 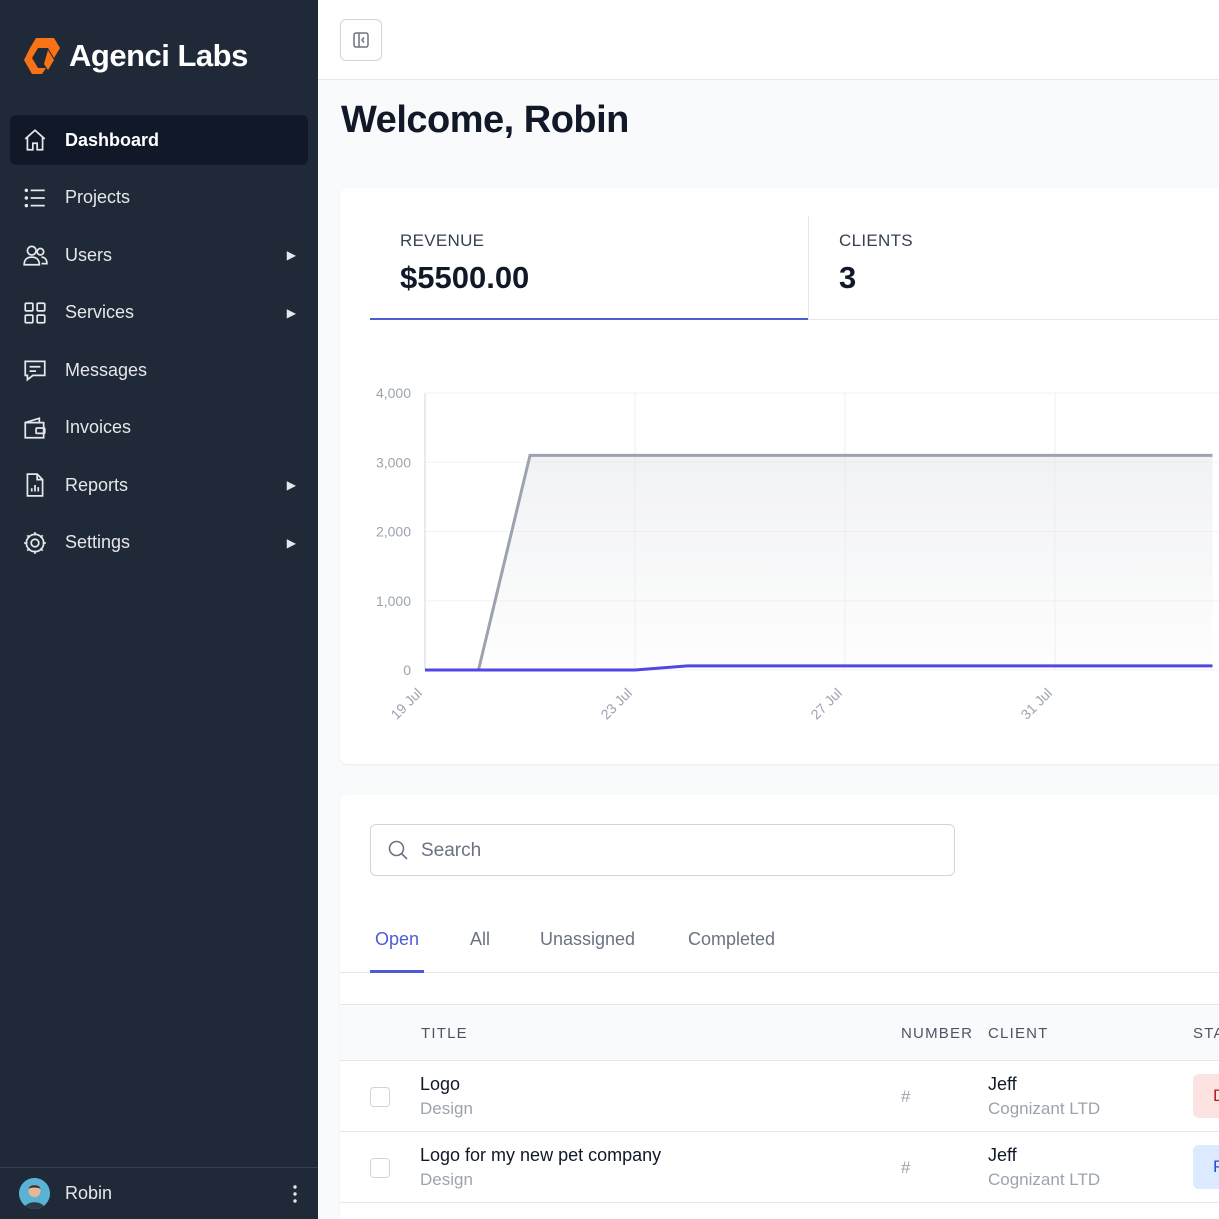 What do you see at coordinates (465, 277) in the screenshot?
I see `stat-value: $5500.00` at bounding box center [465, 277].